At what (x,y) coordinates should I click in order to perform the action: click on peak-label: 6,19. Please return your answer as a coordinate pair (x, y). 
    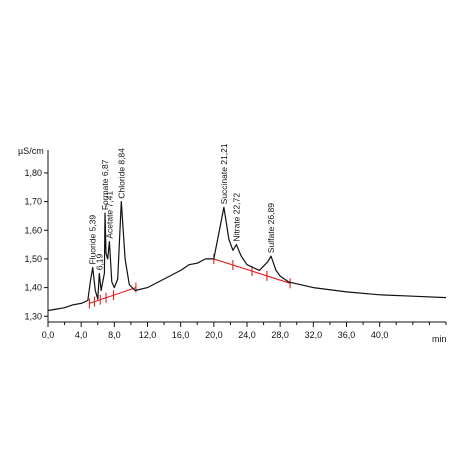
    Looking at the image, I should click on (99, 261).